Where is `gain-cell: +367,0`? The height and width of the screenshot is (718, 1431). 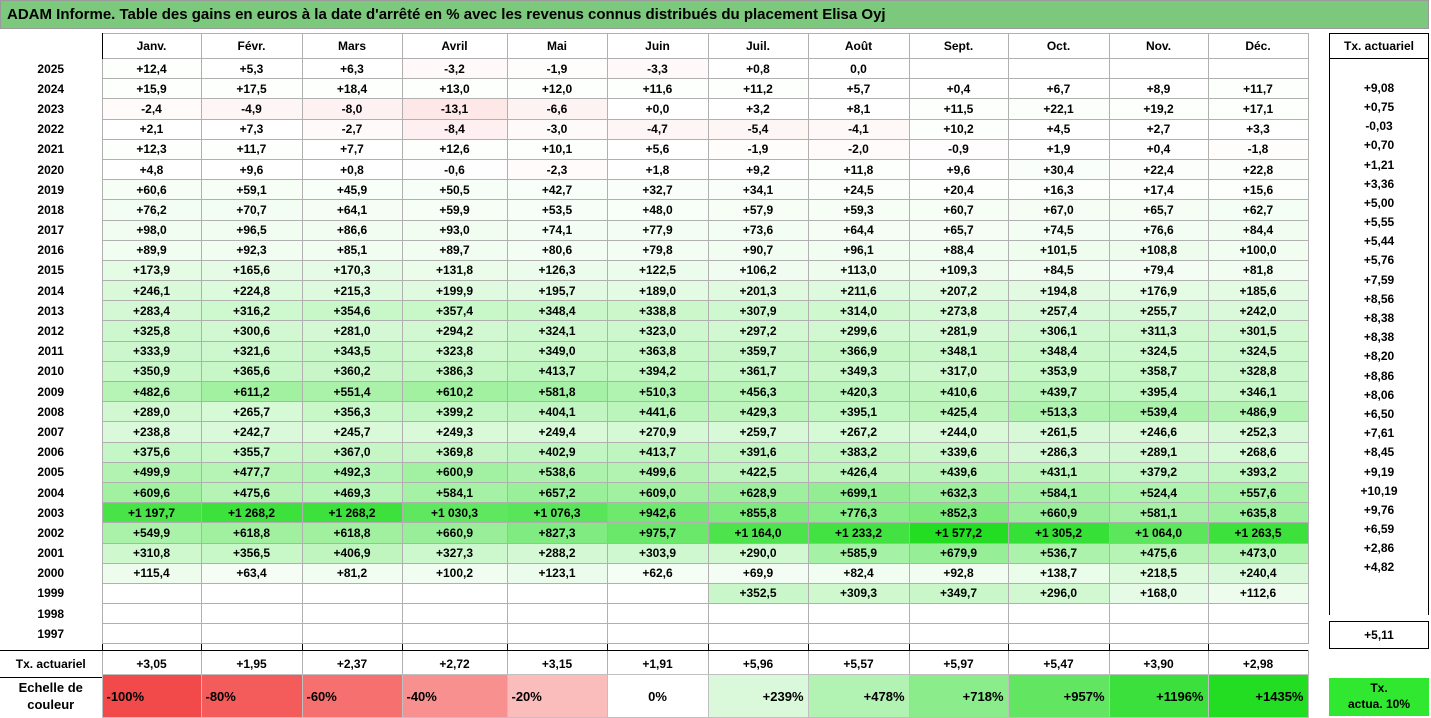 gain-cell: +367,0 is located at coordinates (352, 452).